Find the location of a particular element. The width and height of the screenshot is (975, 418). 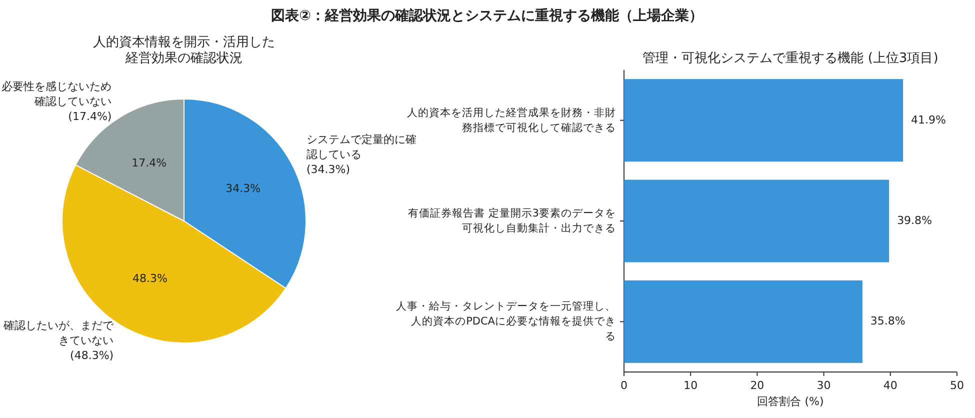

data-label: 48.3% is located at coordinates (150, 278).